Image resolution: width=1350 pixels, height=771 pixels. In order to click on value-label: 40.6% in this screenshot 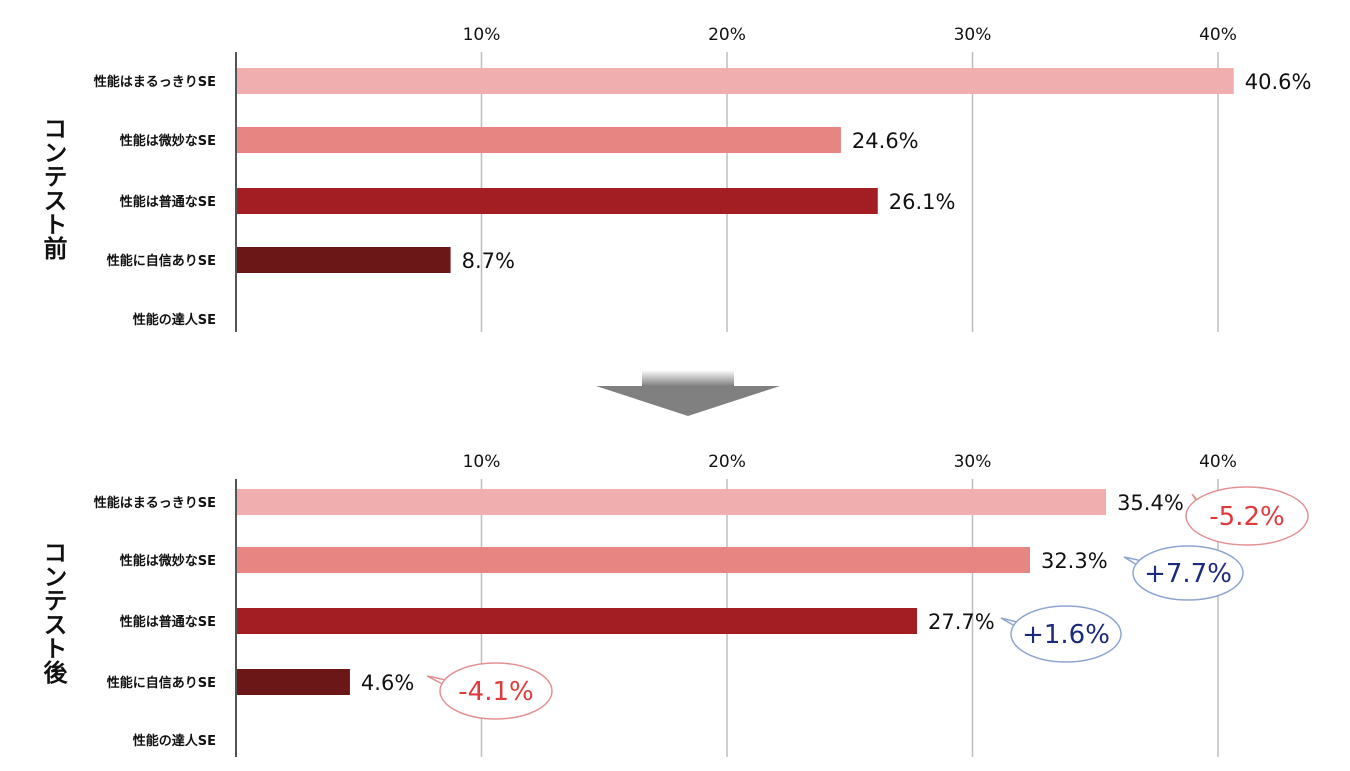, I will do `click(1278, 82)`.